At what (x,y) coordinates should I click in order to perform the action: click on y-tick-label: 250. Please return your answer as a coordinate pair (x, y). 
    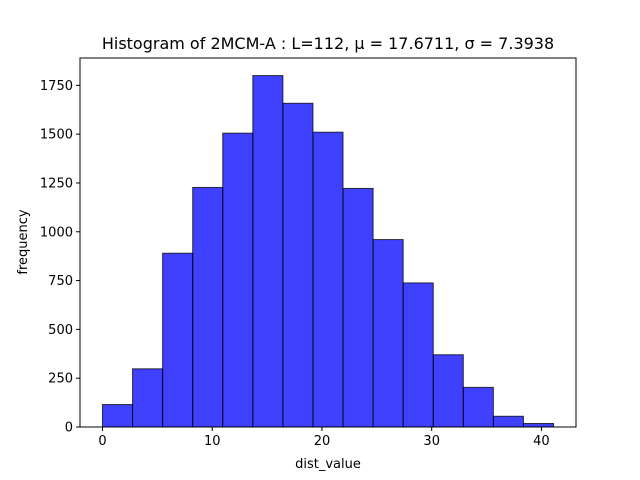
    Looking at the image, I should click on (60, 379).